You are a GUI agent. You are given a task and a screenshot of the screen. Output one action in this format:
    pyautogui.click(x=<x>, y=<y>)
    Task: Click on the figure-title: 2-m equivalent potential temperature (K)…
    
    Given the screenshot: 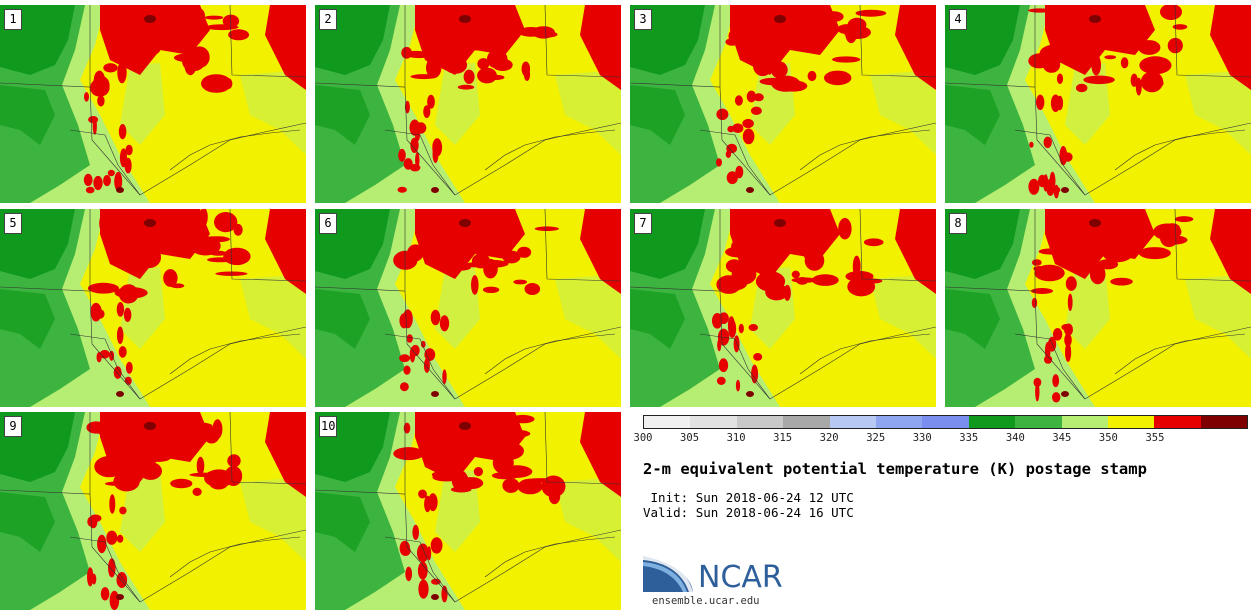 What is the action you would take?
    pyautogui.click(x=895, y=469)
    